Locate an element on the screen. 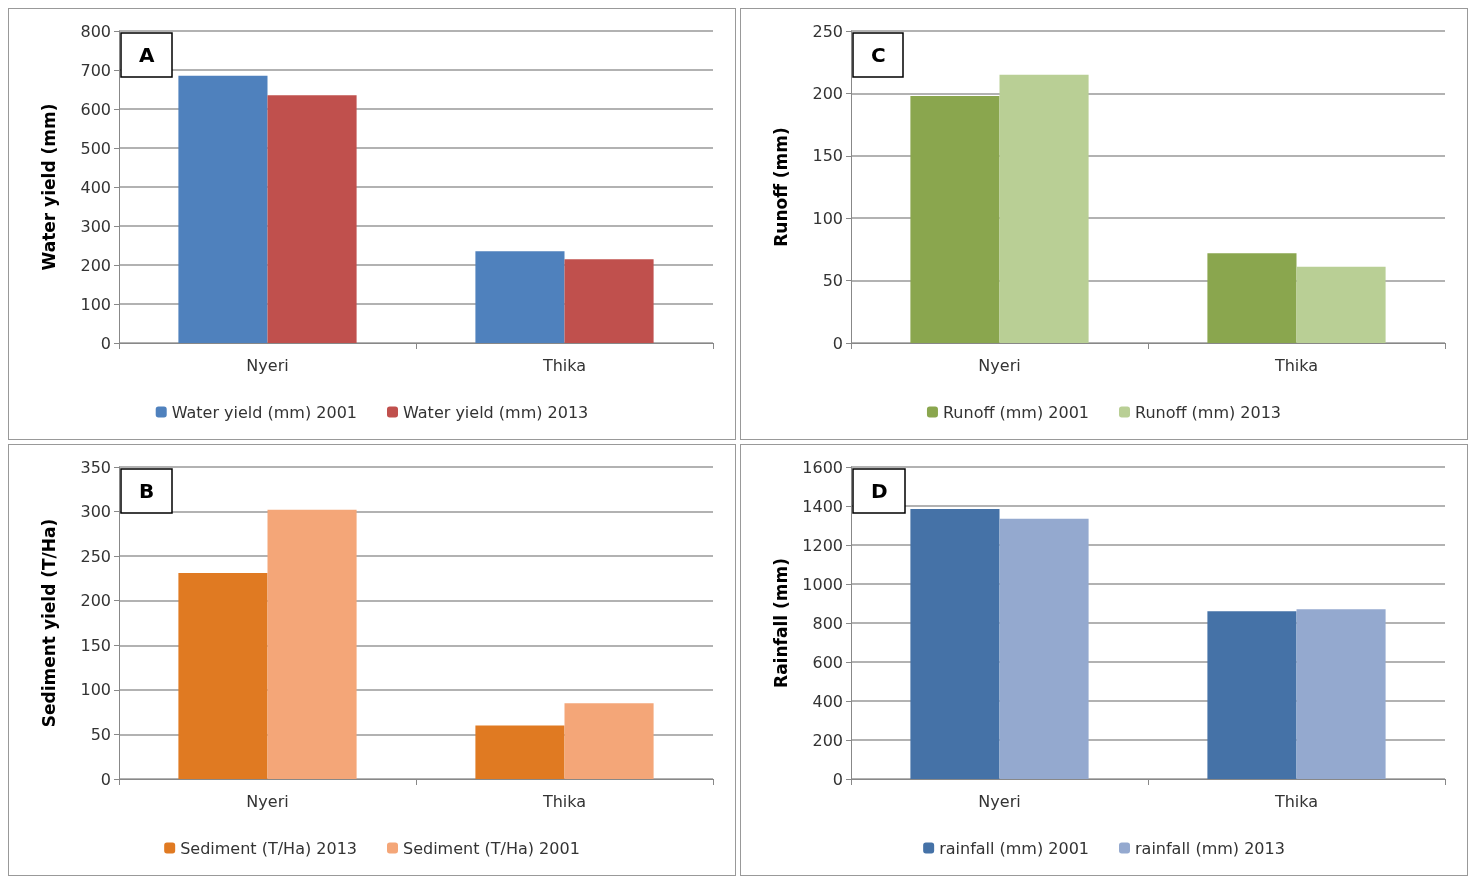 The width and height of the screenshot is (1476, 877). legend-label: Water yield (mm) 2013 is located at coordinates (496, 412).